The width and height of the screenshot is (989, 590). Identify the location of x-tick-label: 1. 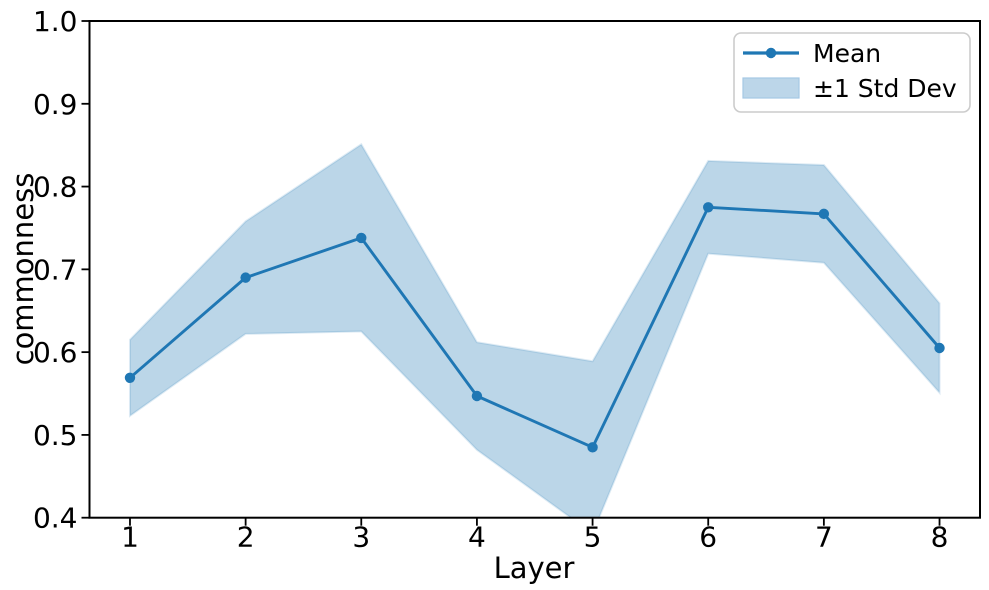
(130, 537).